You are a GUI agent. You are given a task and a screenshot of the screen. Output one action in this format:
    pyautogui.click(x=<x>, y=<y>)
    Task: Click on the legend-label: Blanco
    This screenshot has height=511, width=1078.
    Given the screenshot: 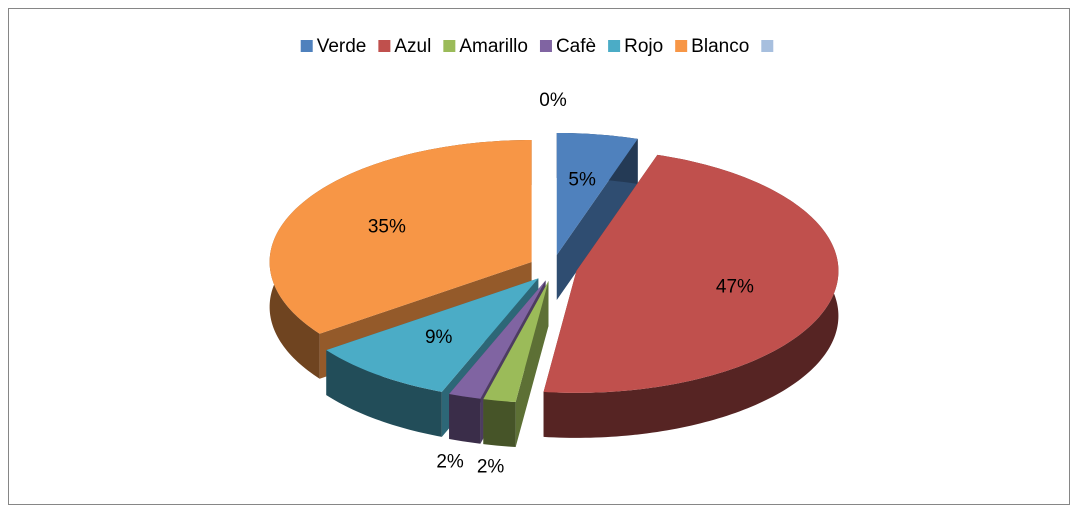 What is the action you would take?
    pyautogui.click(x=720, y=46)
    